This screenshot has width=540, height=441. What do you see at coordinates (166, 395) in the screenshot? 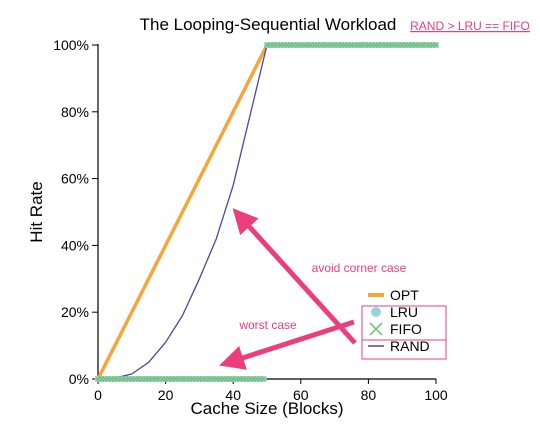
I see `x-tick-label: 20` at bounding box center [166, 395].